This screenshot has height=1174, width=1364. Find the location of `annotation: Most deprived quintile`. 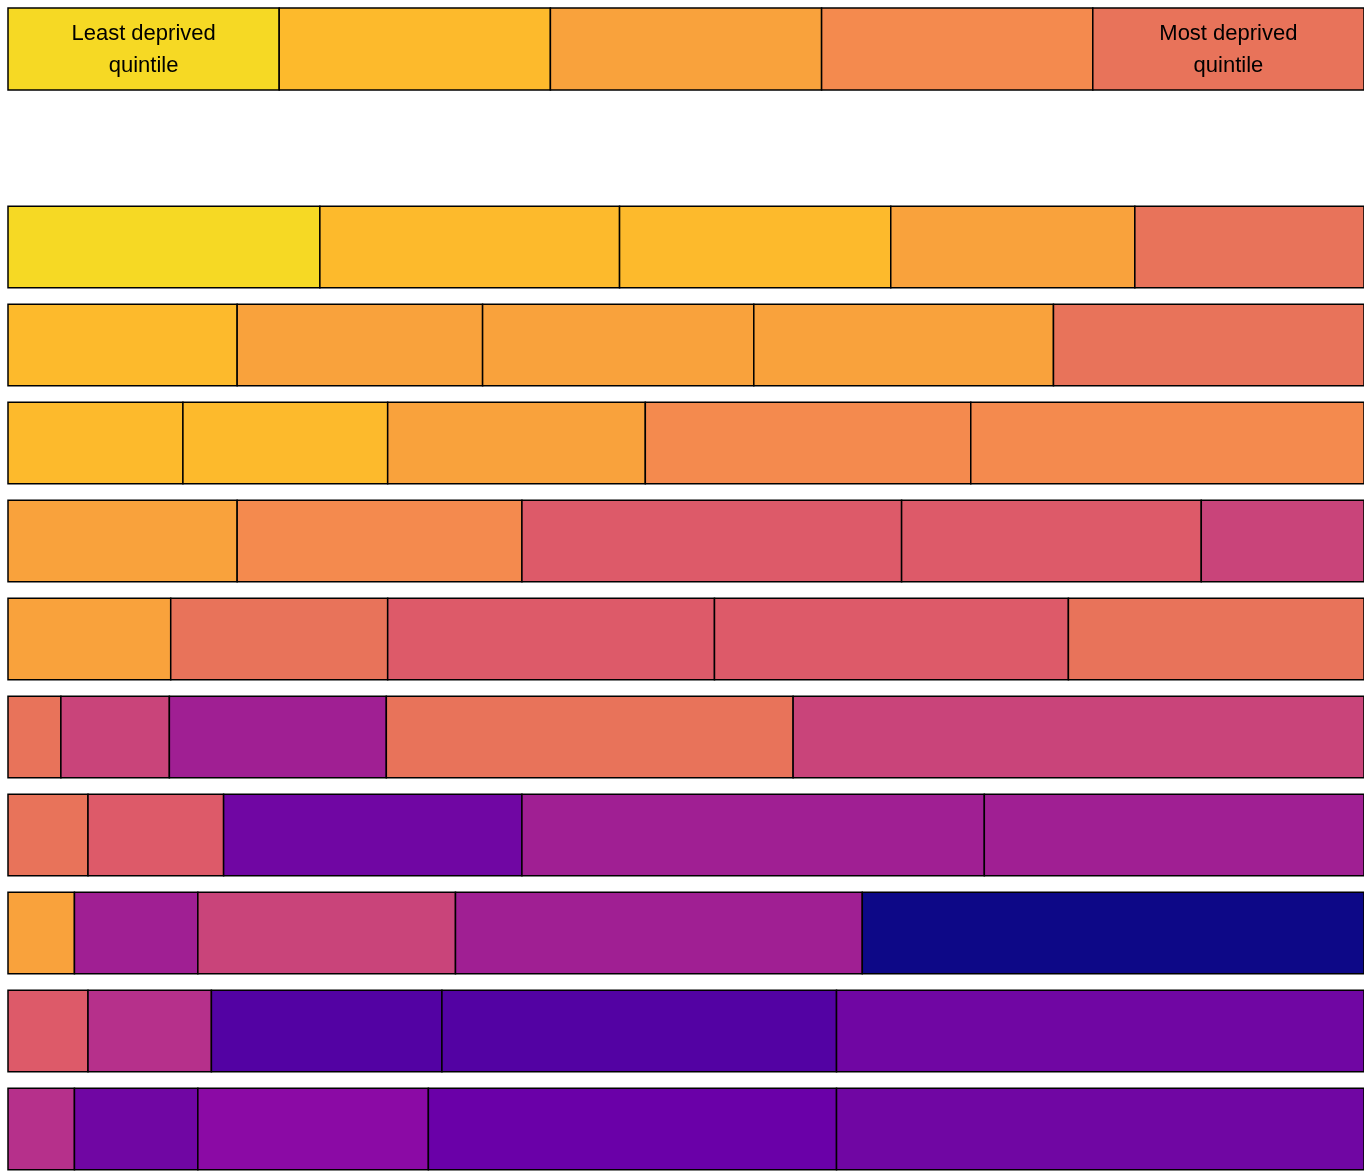

annotation: Most deprived quintile is located at coordinates (1228, 48).